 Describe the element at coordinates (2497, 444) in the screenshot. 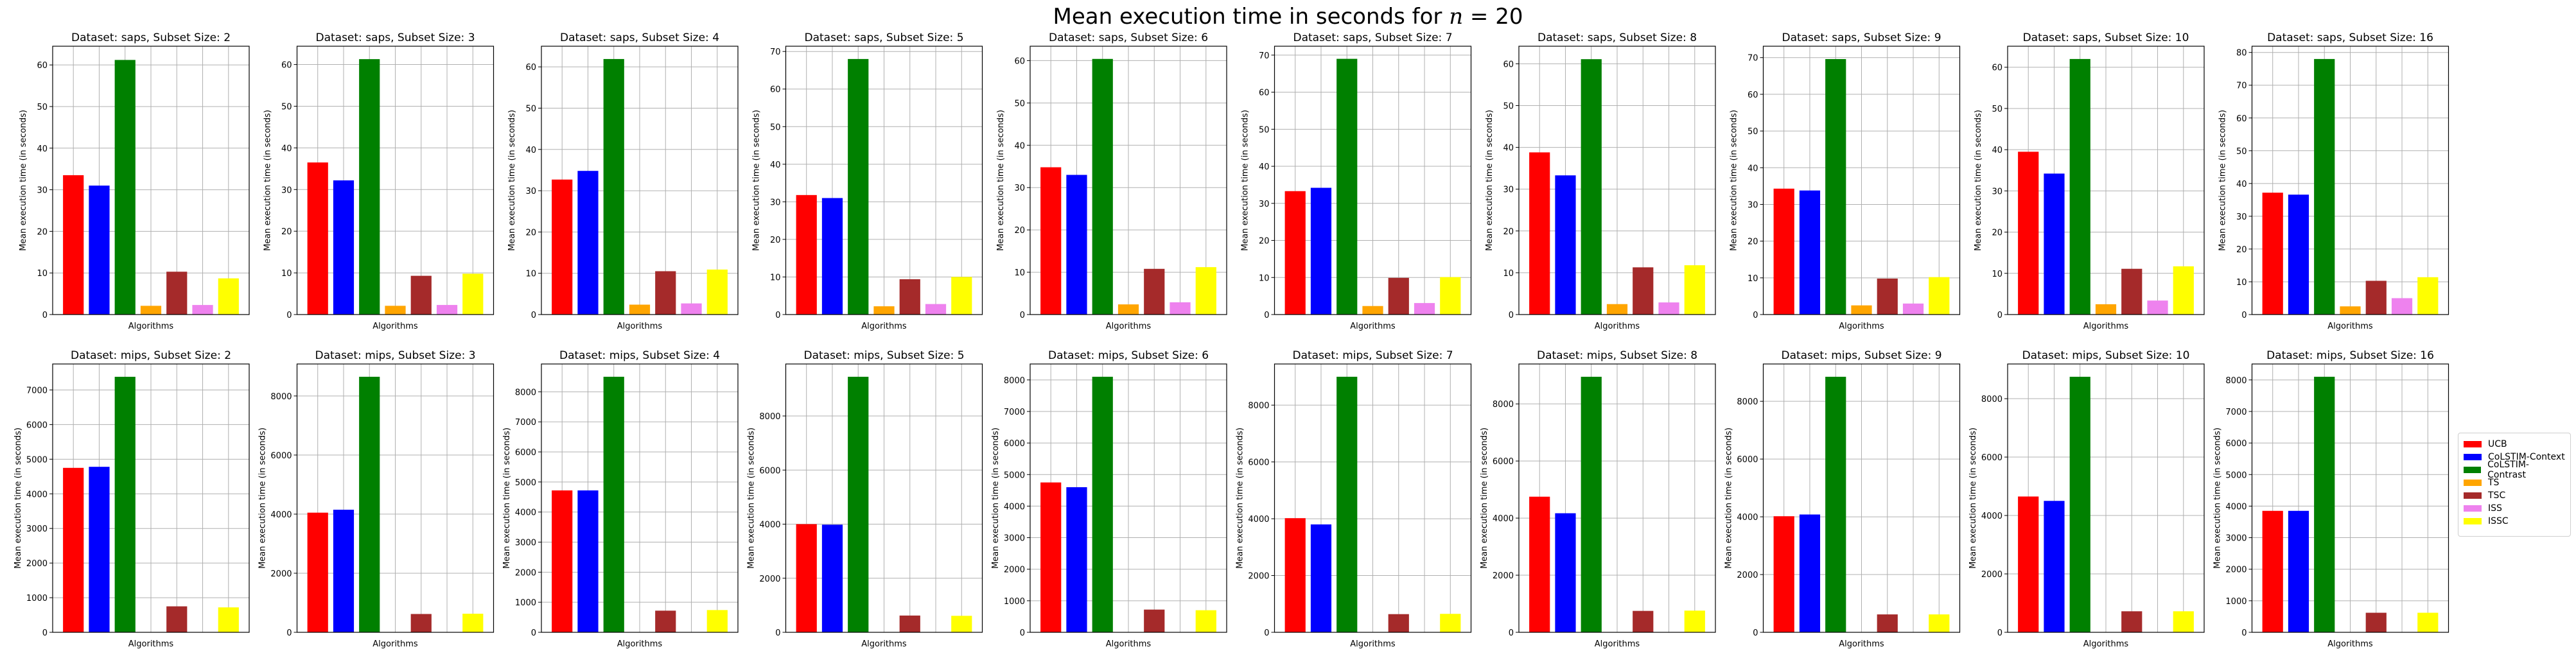

I see `legend-label: UCB` at that location.